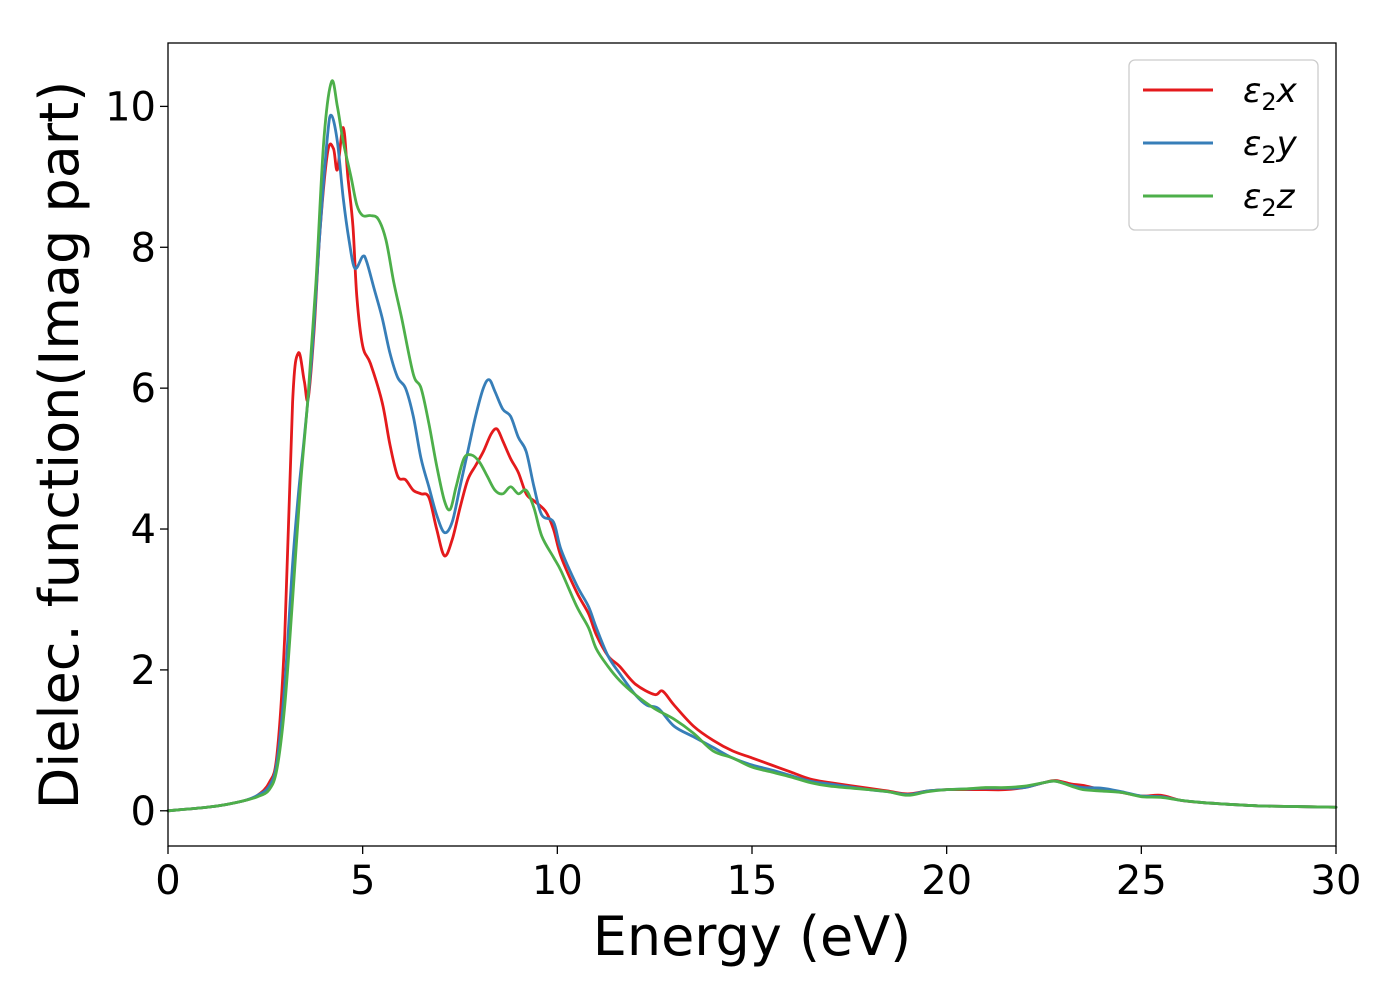  Describe the element at coordinates (362, 881) in the screenshot. I see `x-tick-label: 5` at that location.